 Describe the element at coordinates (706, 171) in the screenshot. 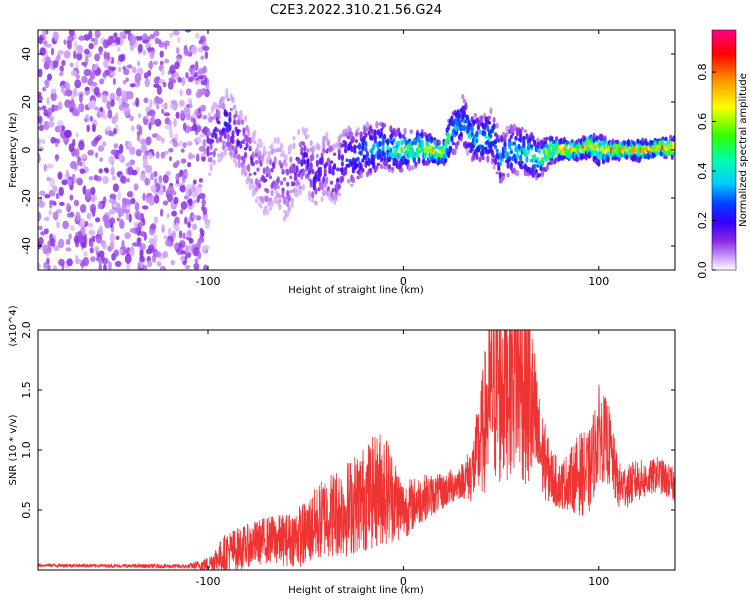

I see `colorbar-ticks: 0.0 0.2 0.4 0.6 0.8` at that location.